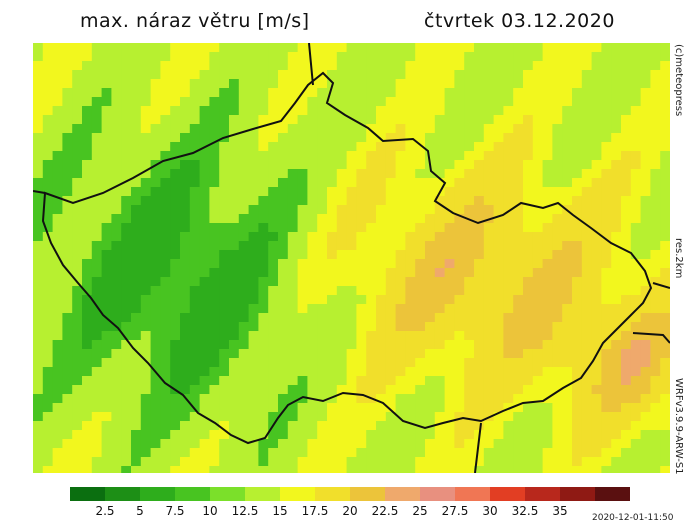  What do you see at coordinates (140, 511) in the screenshot?
I see `legend-label: 5` at bounding box center [140, 511].